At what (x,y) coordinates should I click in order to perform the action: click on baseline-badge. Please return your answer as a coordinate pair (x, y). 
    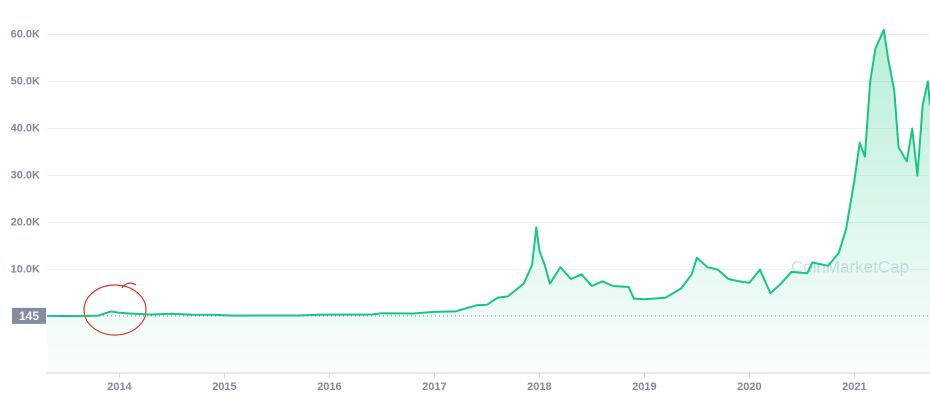
    Looking at the image, I should click on (29, 315).